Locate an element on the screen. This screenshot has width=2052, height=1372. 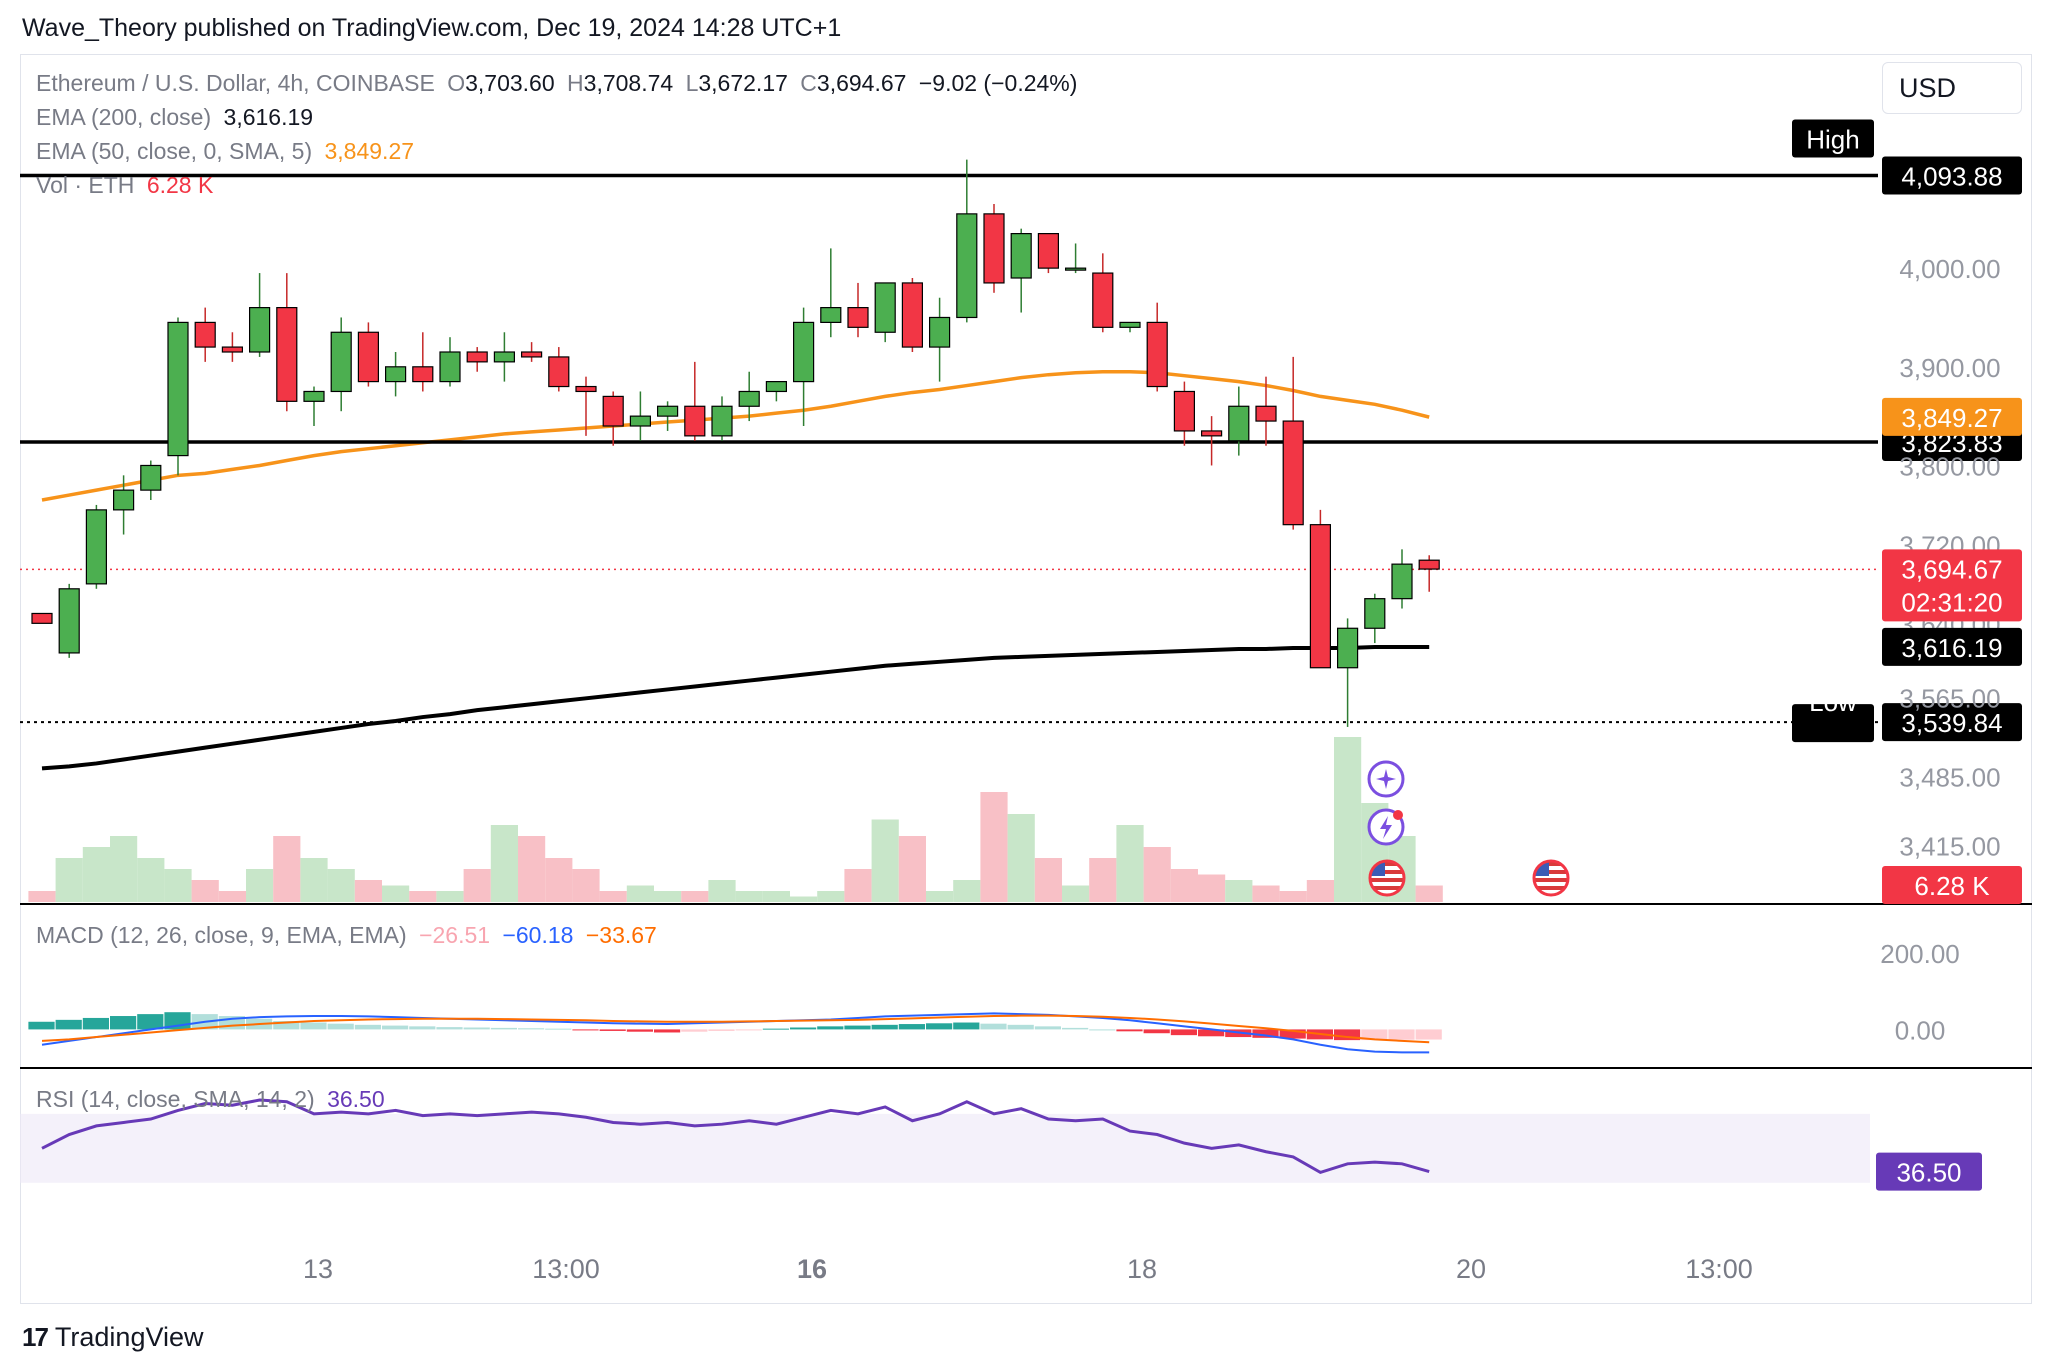
ema50-value: 3,849.27 is located at coordinates (369, 151).